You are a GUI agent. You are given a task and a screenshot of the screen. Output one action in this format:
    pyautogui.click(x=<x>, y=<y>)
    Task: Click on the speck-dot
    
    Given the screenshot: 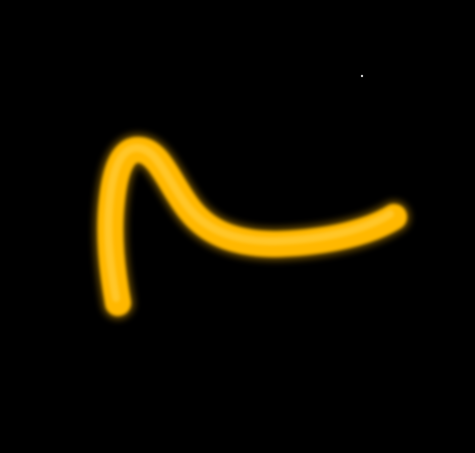 What is the action you would take?
    pyautogui.click(x=362, y=76)
    